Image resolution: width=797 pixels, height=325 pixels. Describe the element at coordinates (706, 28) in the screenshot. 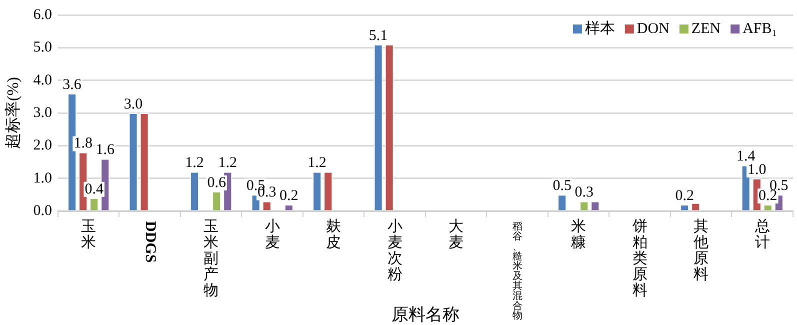

I see `legend-label: ZEN` at that location.